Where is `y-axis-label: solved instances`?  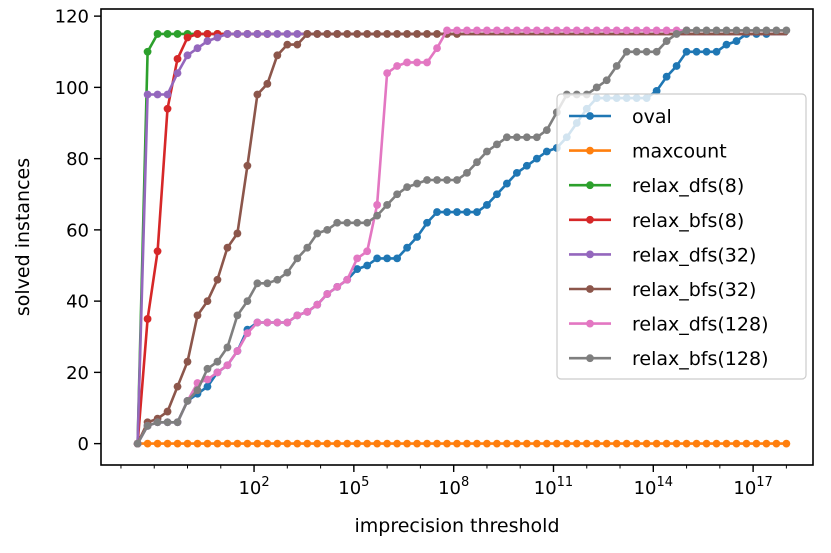 y-axis-label: solved instances is located at coordinates (23, 237).